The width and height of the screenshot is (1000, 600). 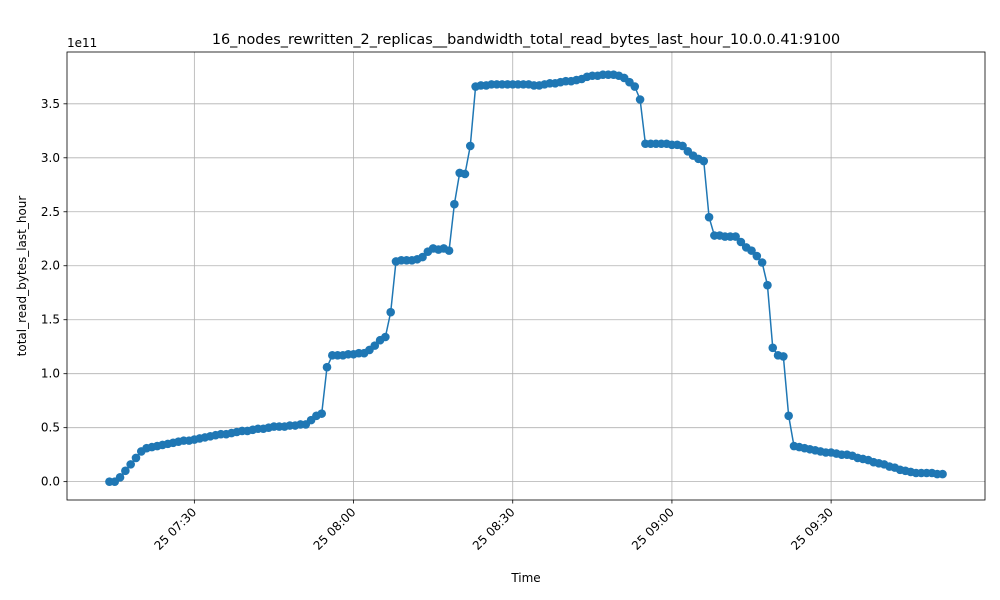 I want to click on y-tick-label: 0.5, so click(x=50, y=428).